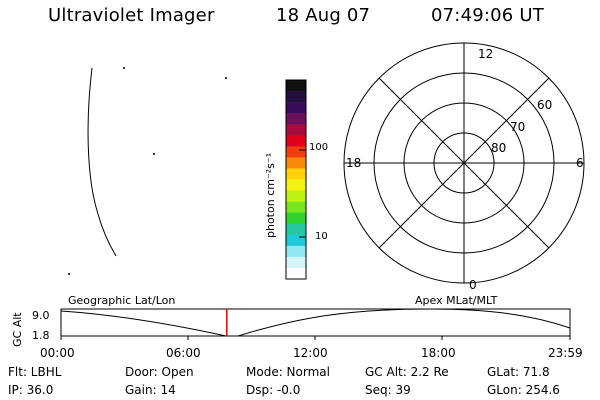  Describe the element at coordinates (438, 353) in the screenshot. I see `x-tick-label-18: 18:00` at that location.